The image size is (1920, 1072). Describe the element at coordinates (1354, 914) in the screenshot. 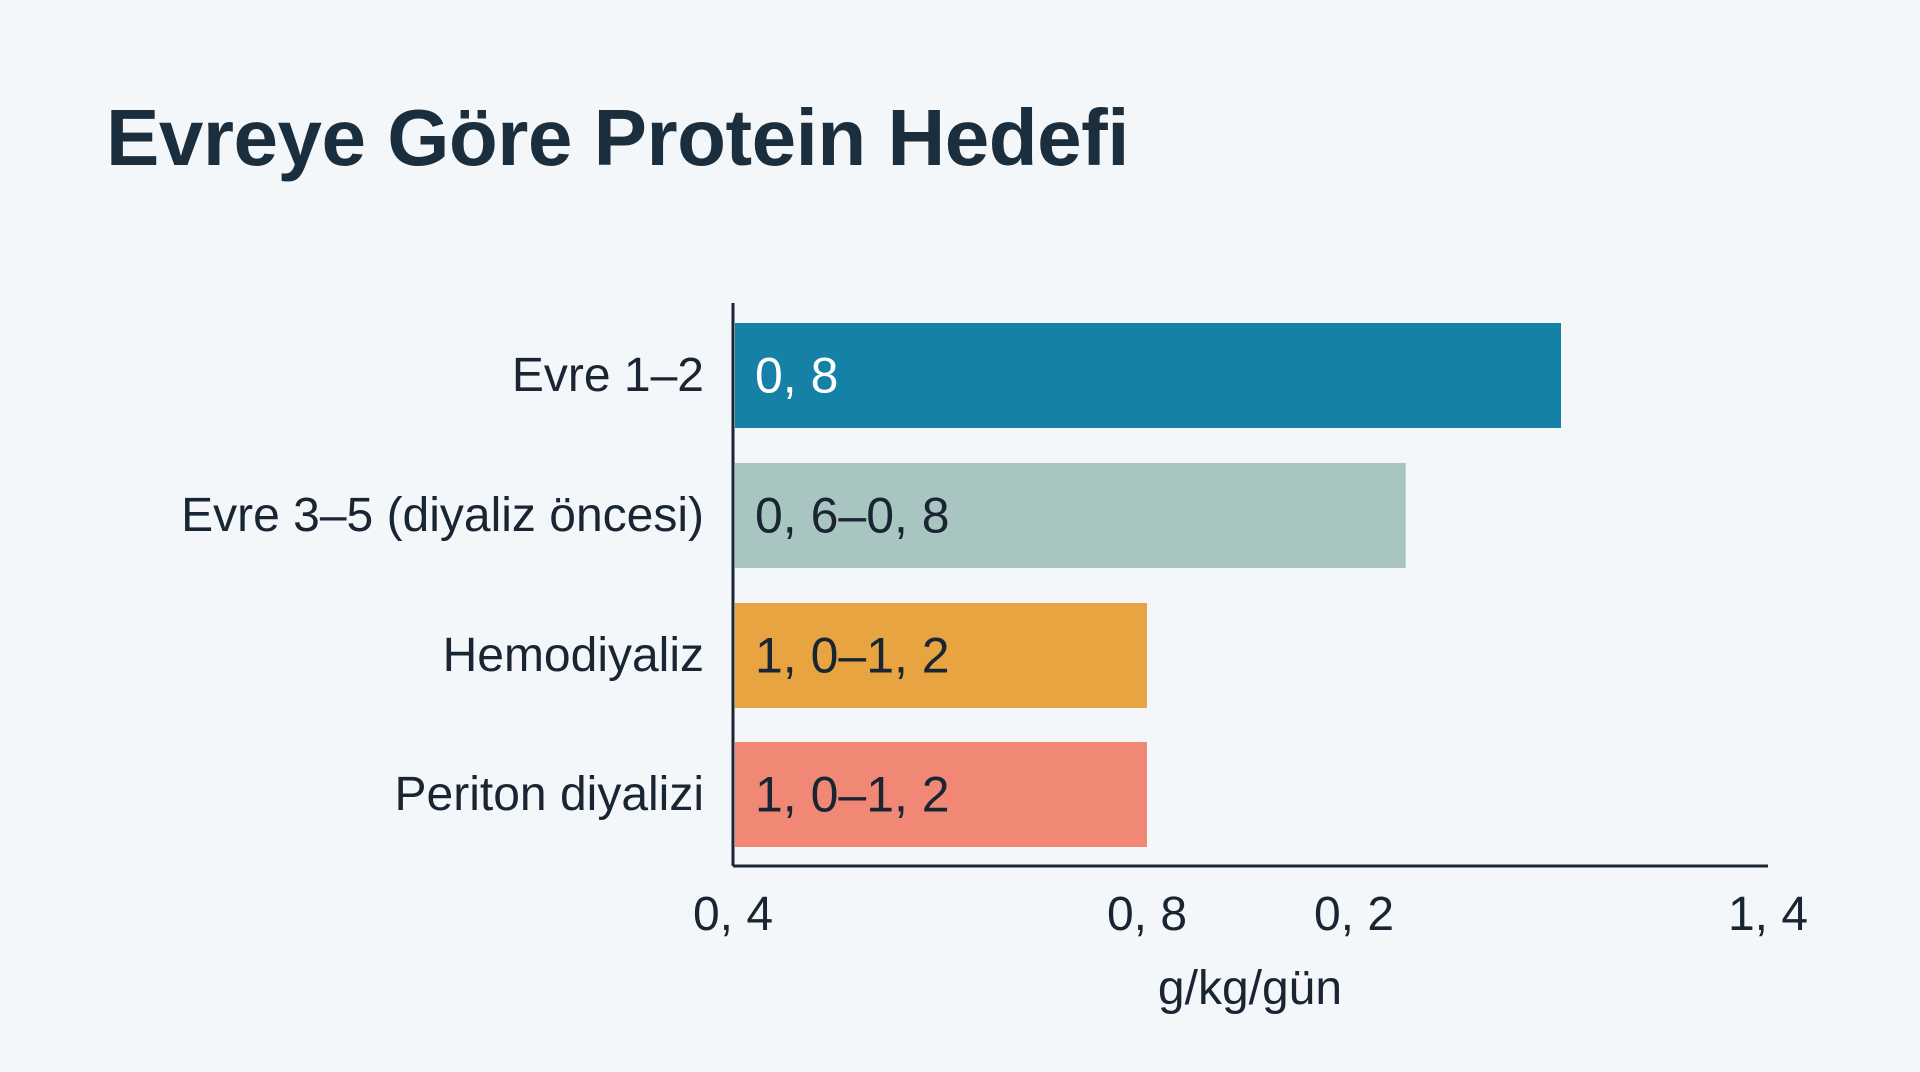

I see `x-tick-label-3: 0, 2` at that location.